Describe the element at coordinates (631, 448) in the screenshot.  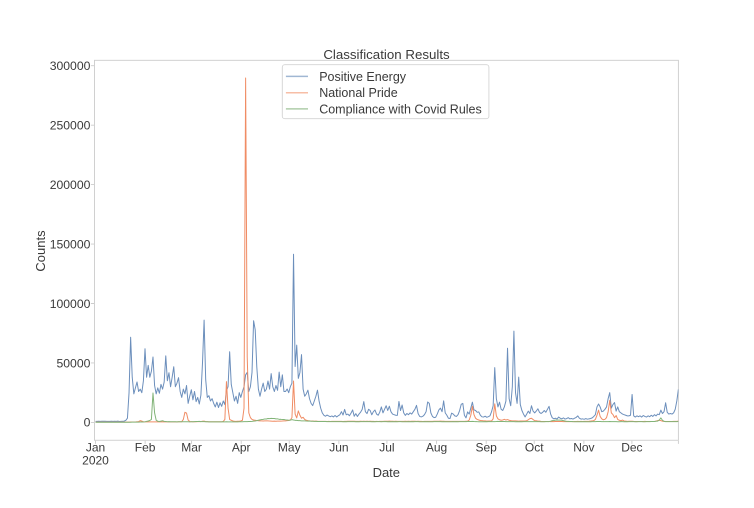
I see `svg-text: Dec` at that location.